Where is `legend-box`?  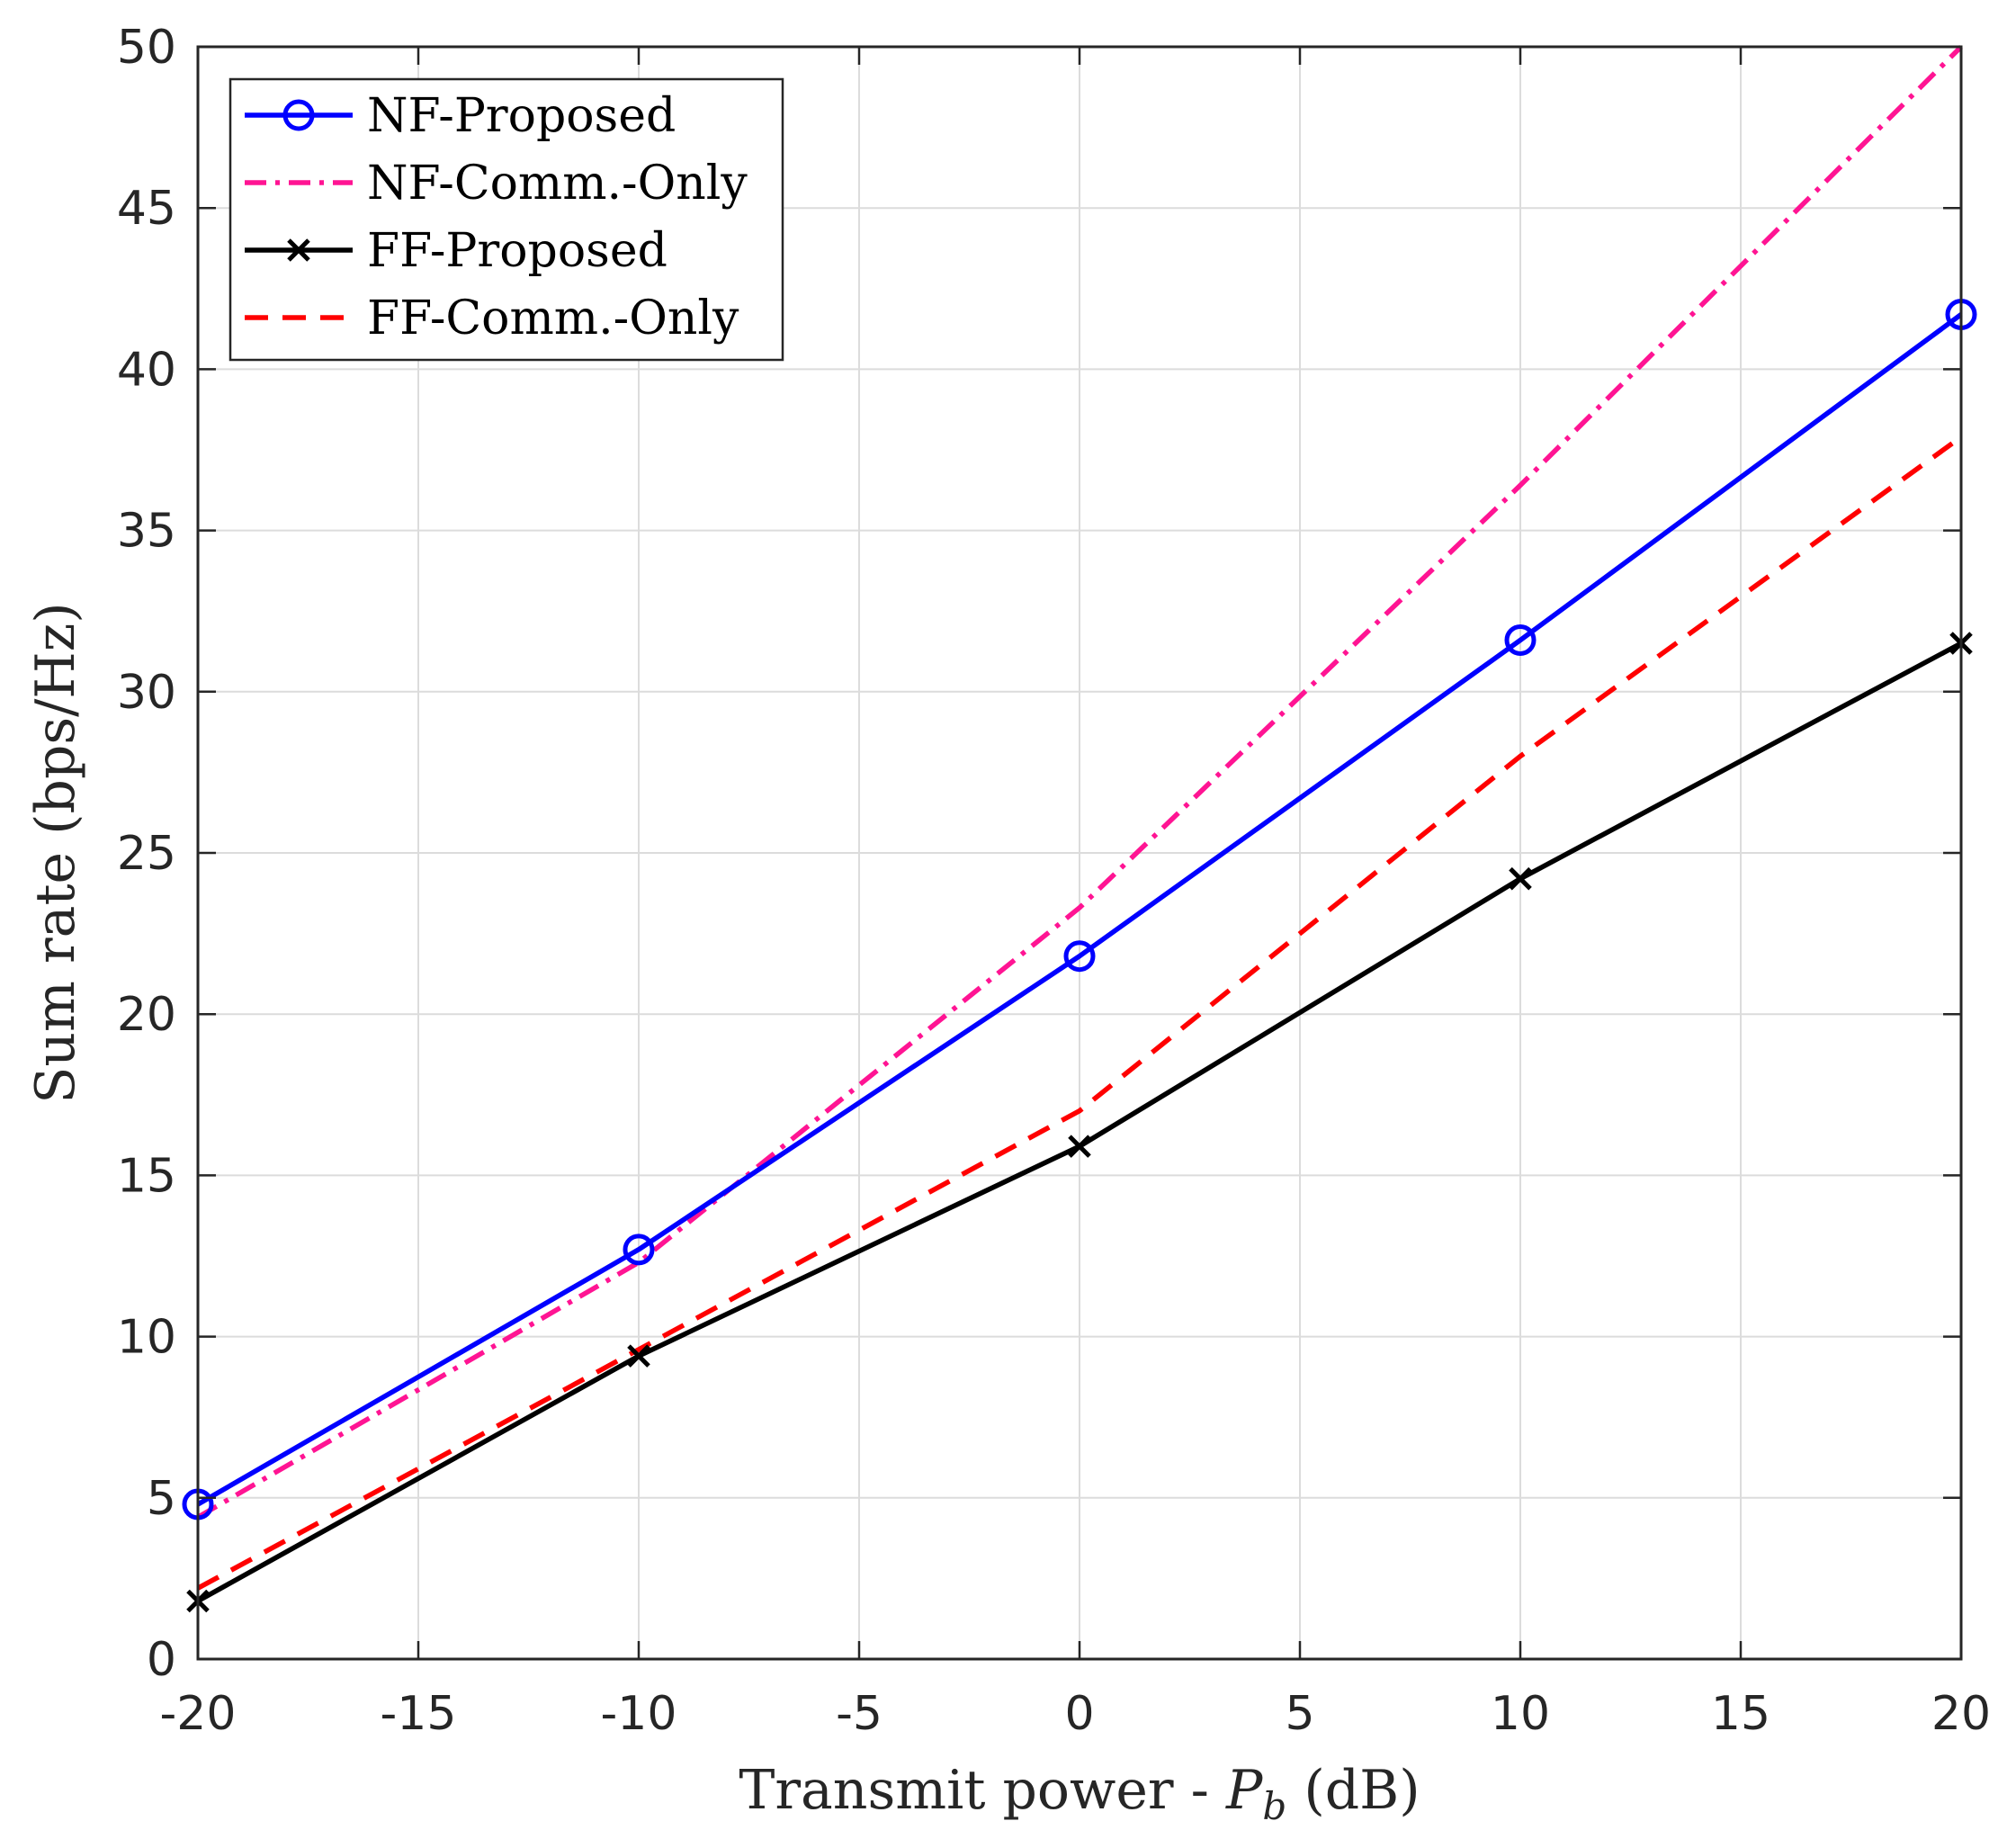 legend-box is located at coordinates (506, 219).